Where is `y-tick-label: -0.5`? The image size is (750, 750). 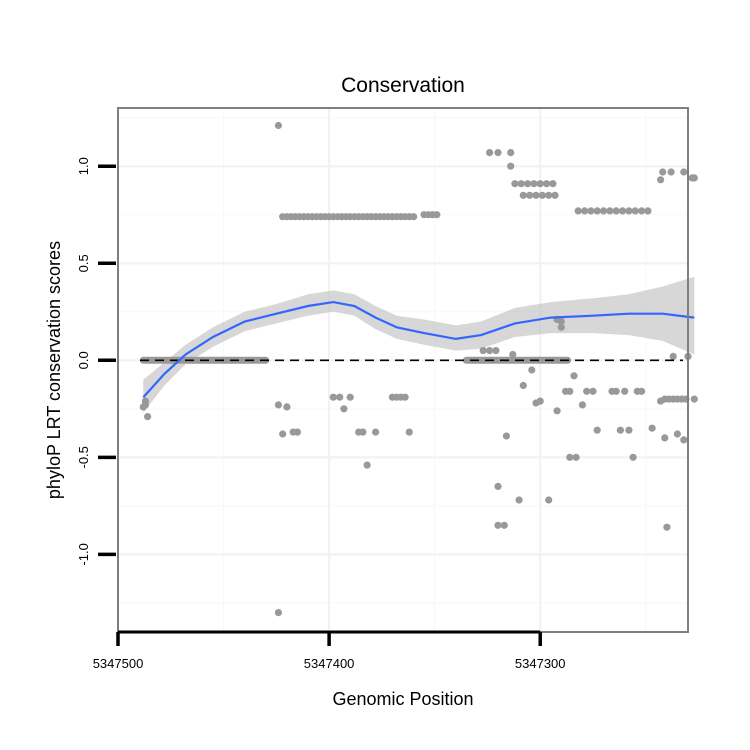
y-tick-label: -0.5 is located at coordinates (83, 457).